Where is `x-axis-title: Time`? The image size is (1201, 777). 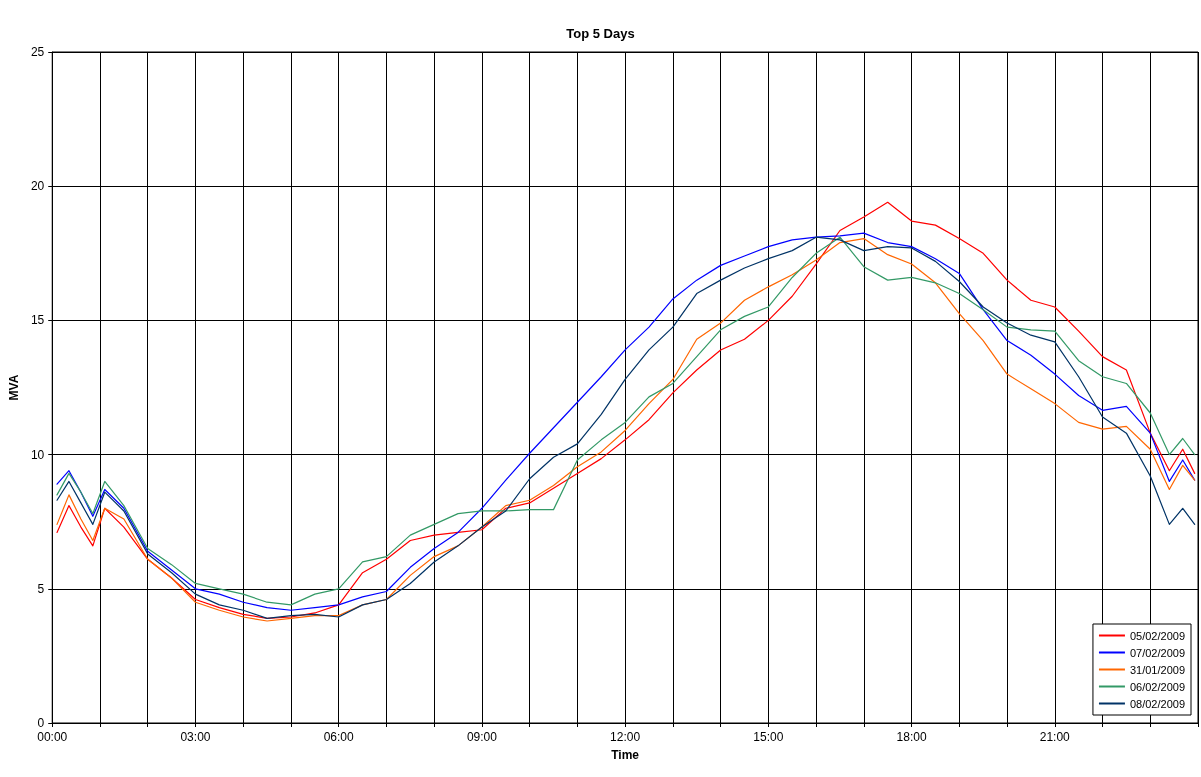 x-axis-title: Time is located at coordinates (625, 755).